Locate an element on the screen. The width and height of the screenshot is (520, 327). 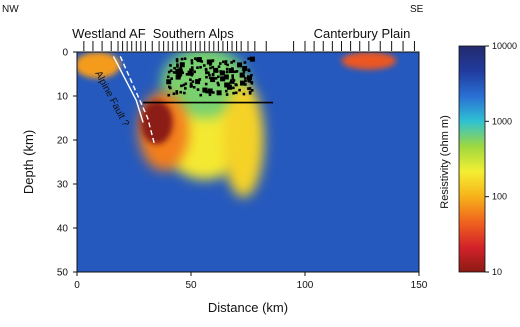
region-label: Westland AF is located at coordinates (109, 33).